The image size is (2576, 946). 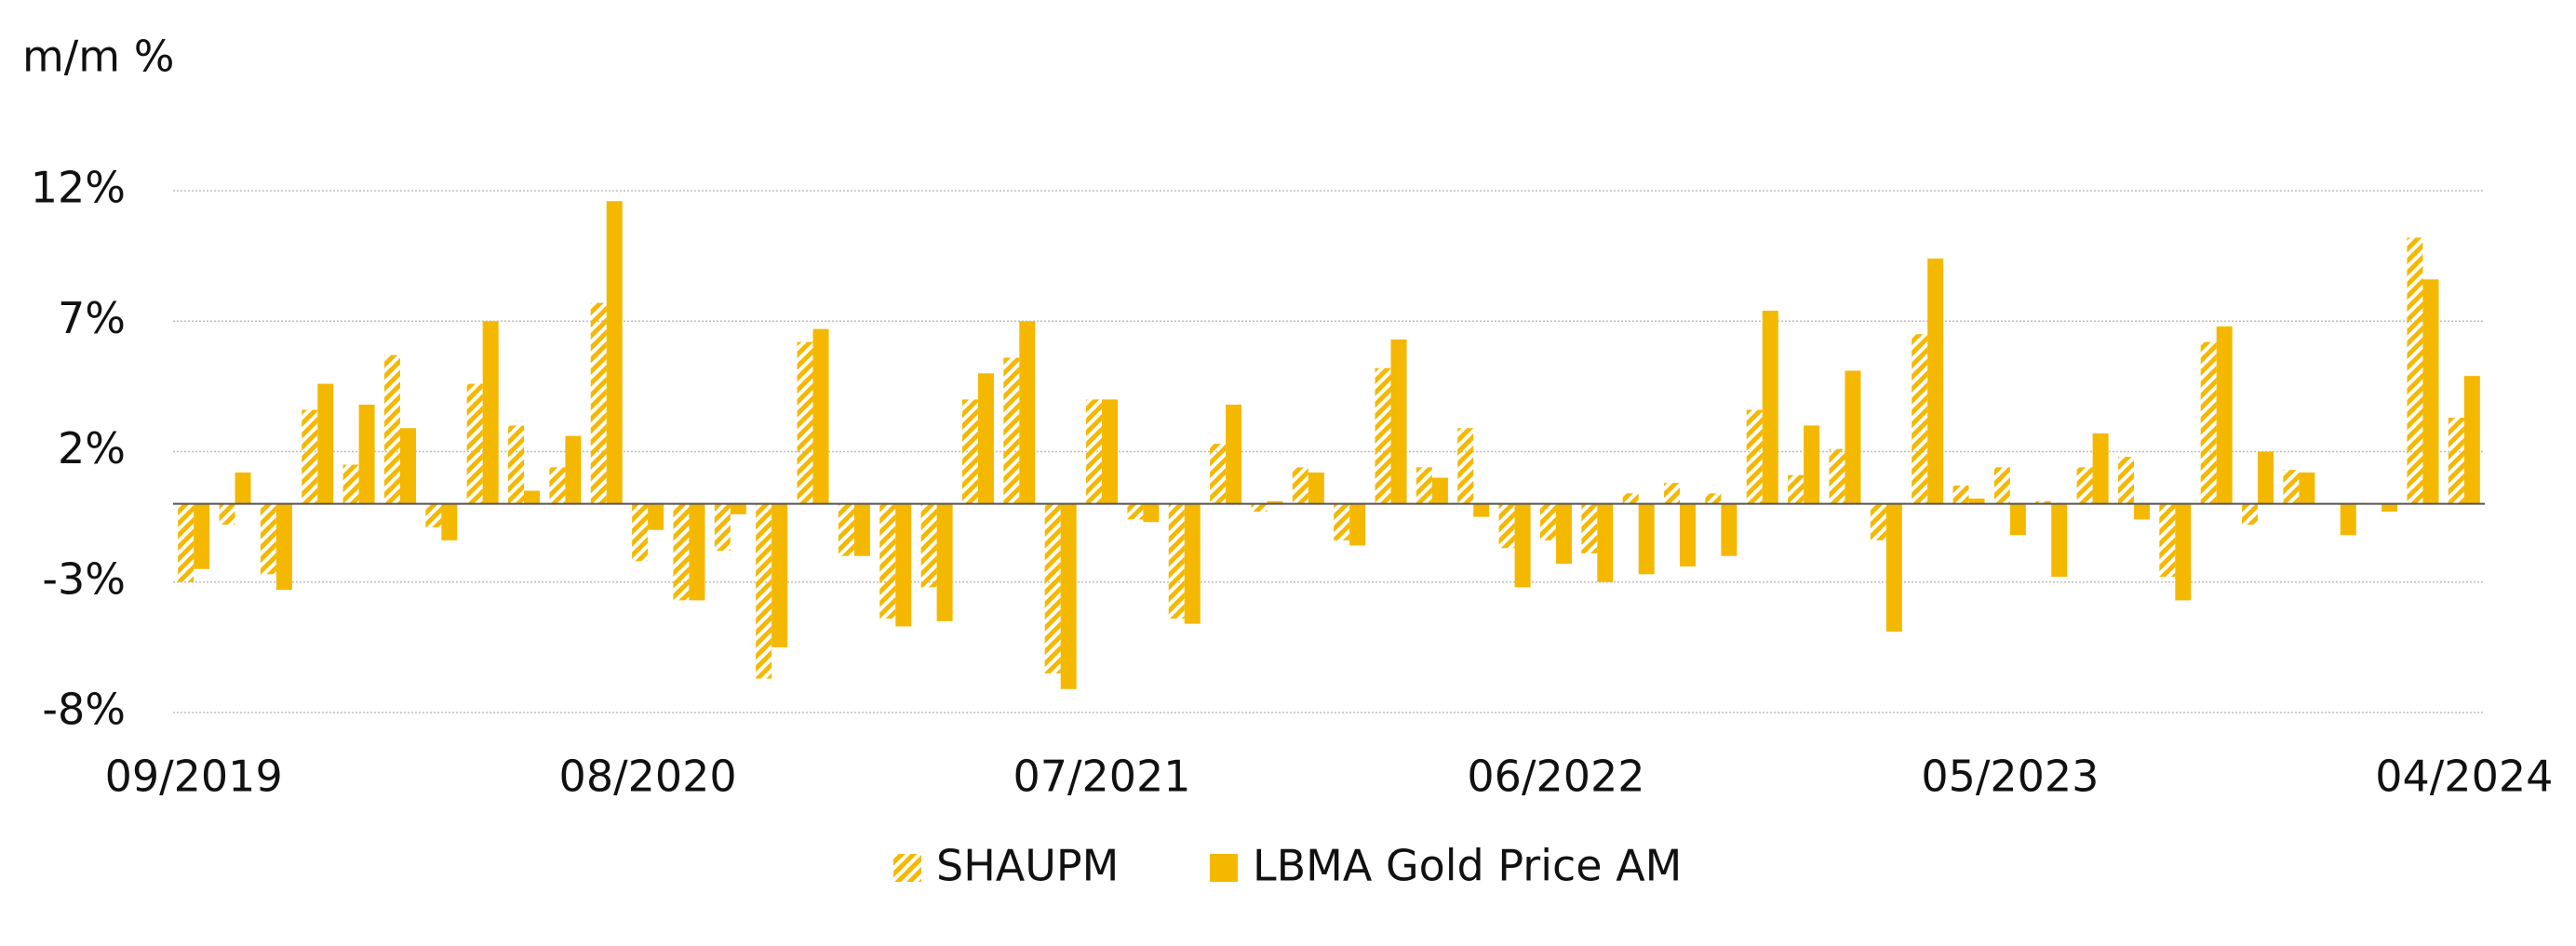 I want to click on x-tick-label: 04/2024, so click(x=2464, y=777).